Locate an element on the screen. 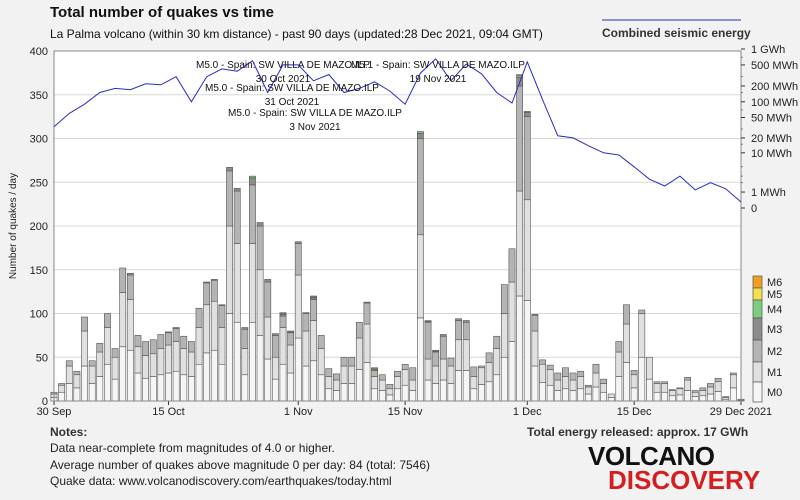 The height and width of the screenshot is (500, 800). energy-tick-label: 200 MWh is located at coordinates (774, 87).